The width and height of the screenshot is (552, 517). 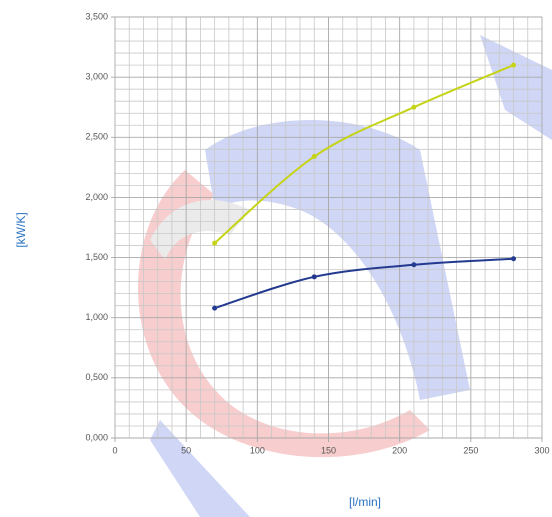 I want to click on y-tick-label: 3,500, so click(x=96, y=16).